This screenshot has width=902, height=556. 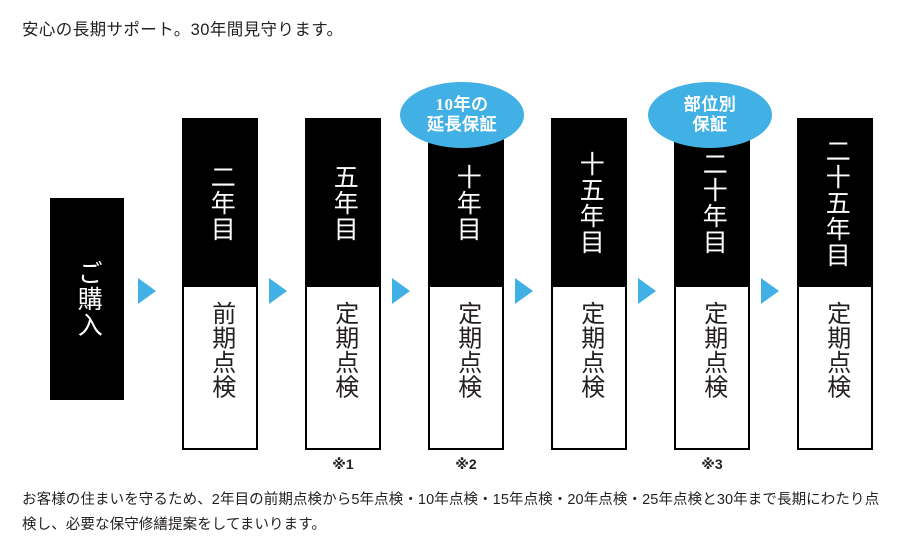 What do you see at coordinates (466, 350) in the screenshot?
I see `timeline-step-year10-check-label: 定期点検` at bounding box center [466, 350].